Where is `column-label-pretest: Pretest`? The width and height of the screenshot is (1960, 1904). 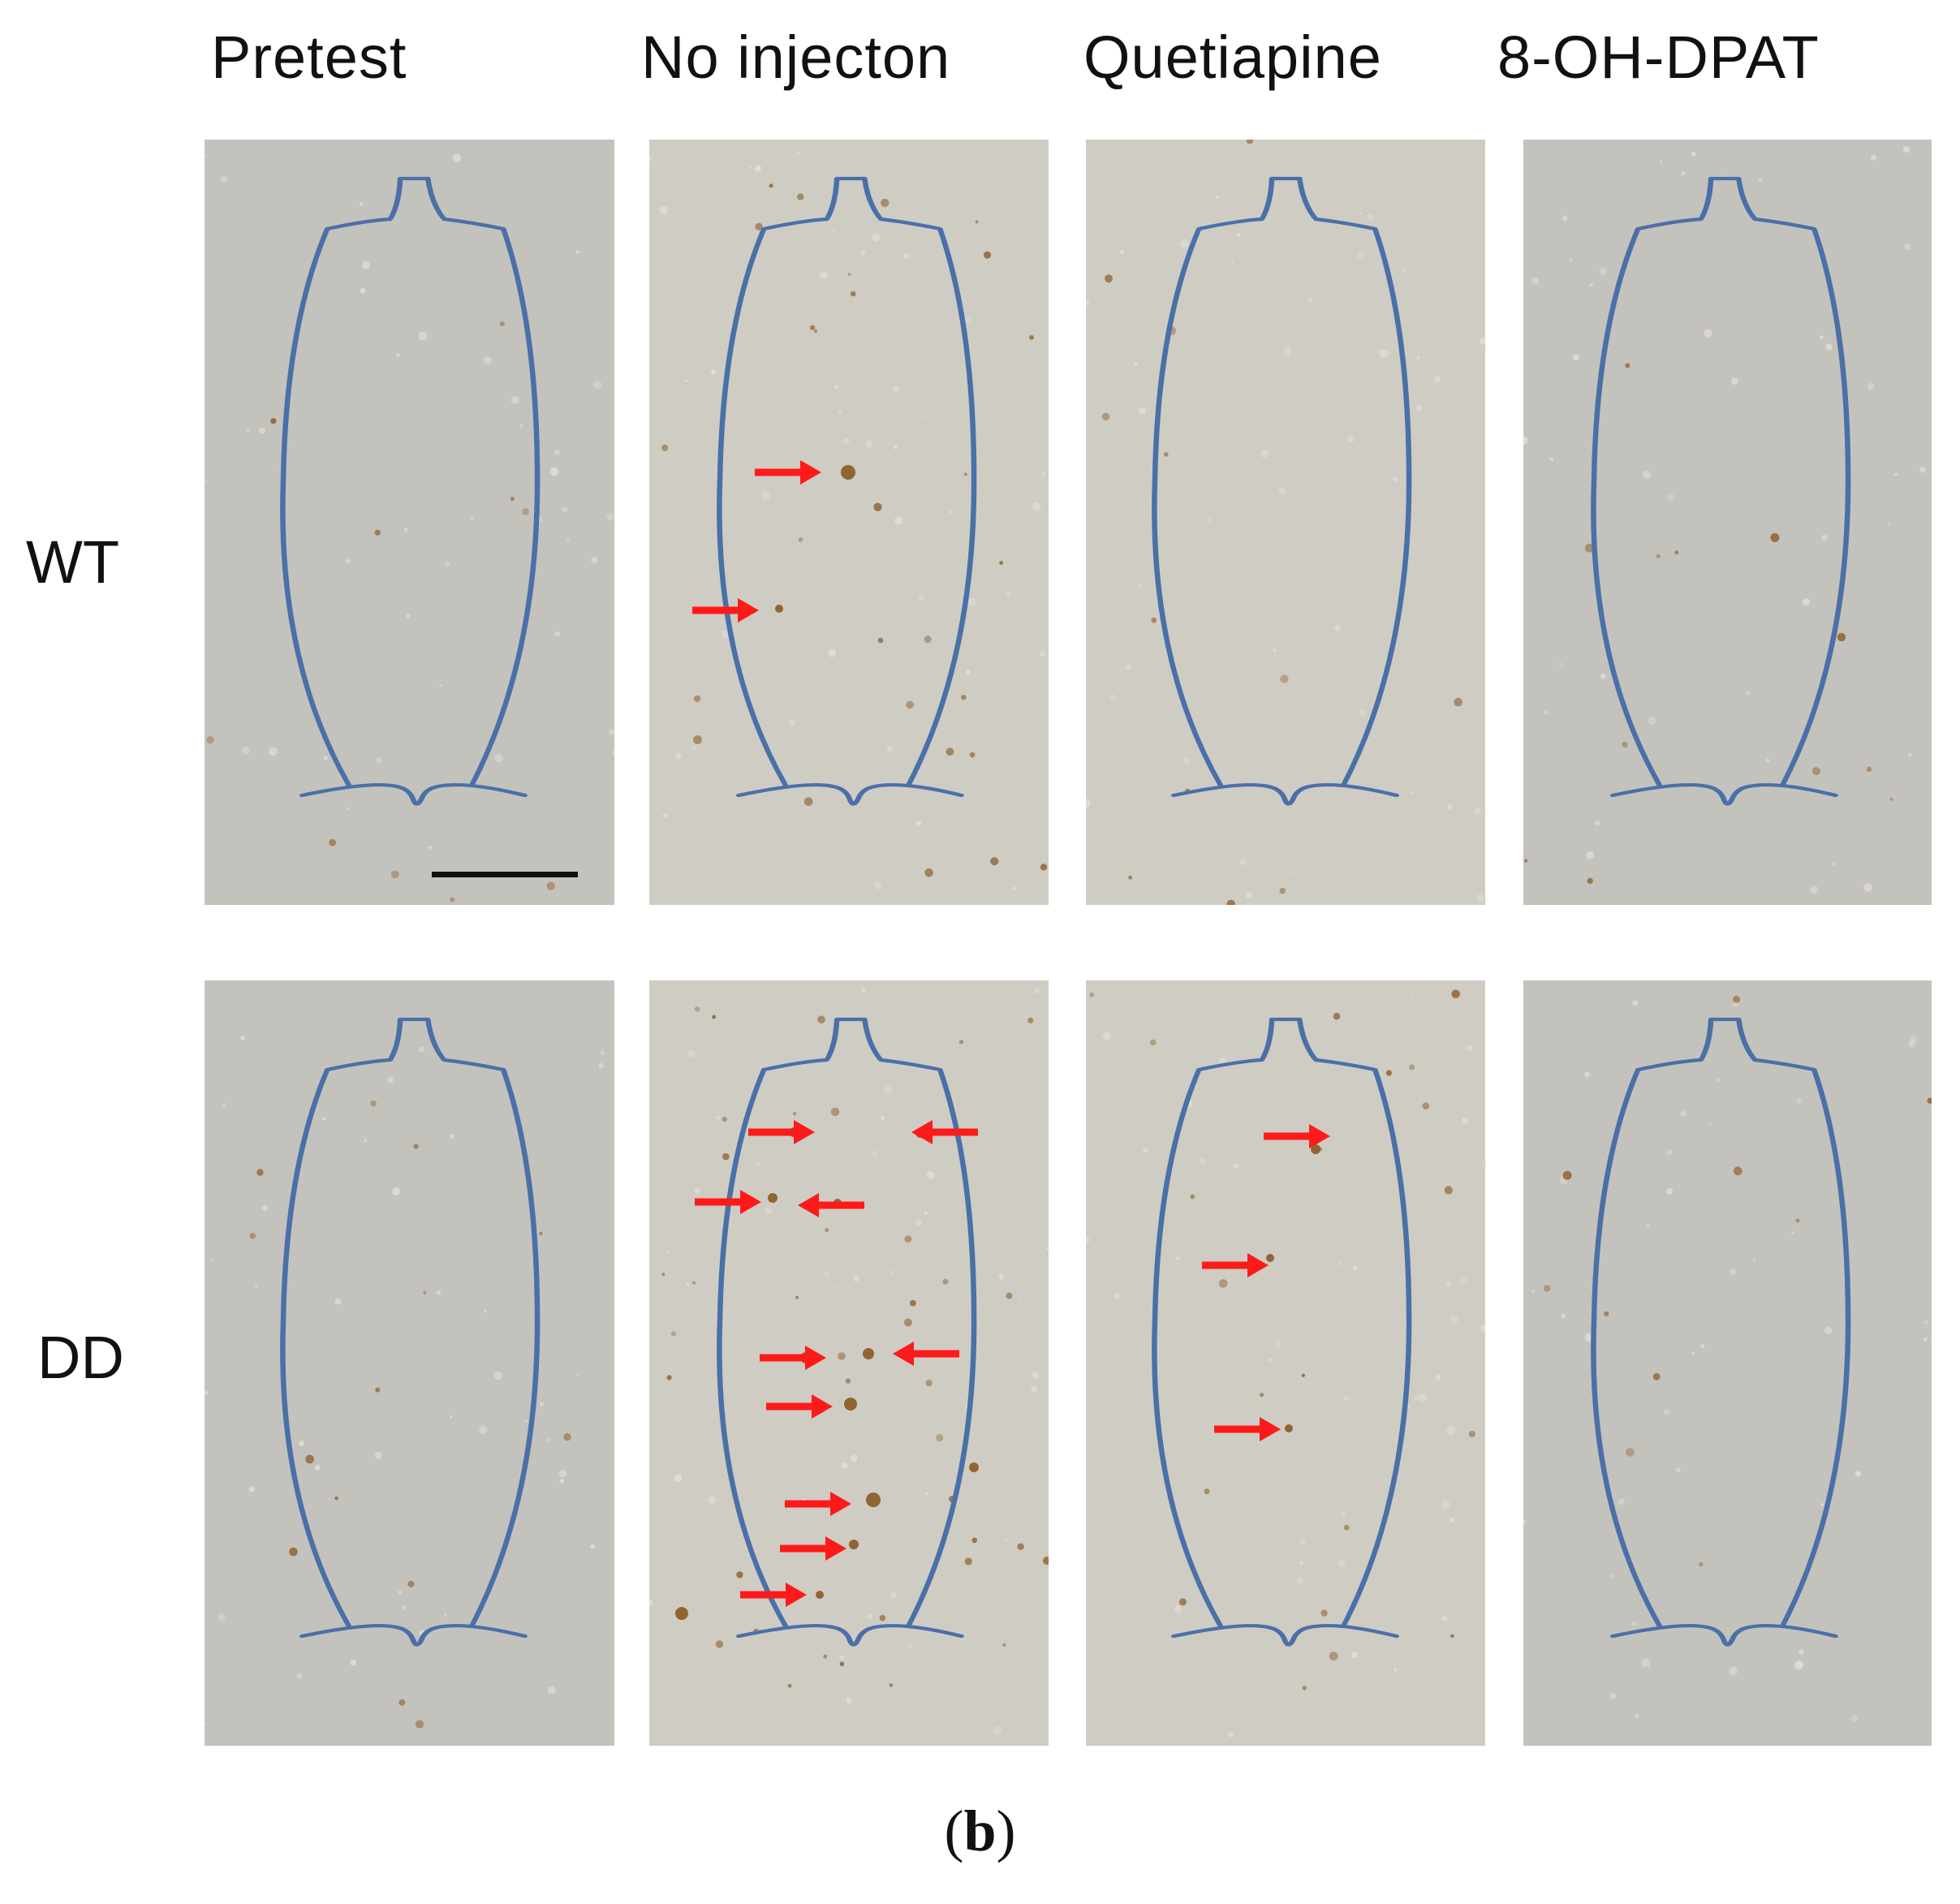 column-label-pretest: Pretest is located at coordinates (309, 58).